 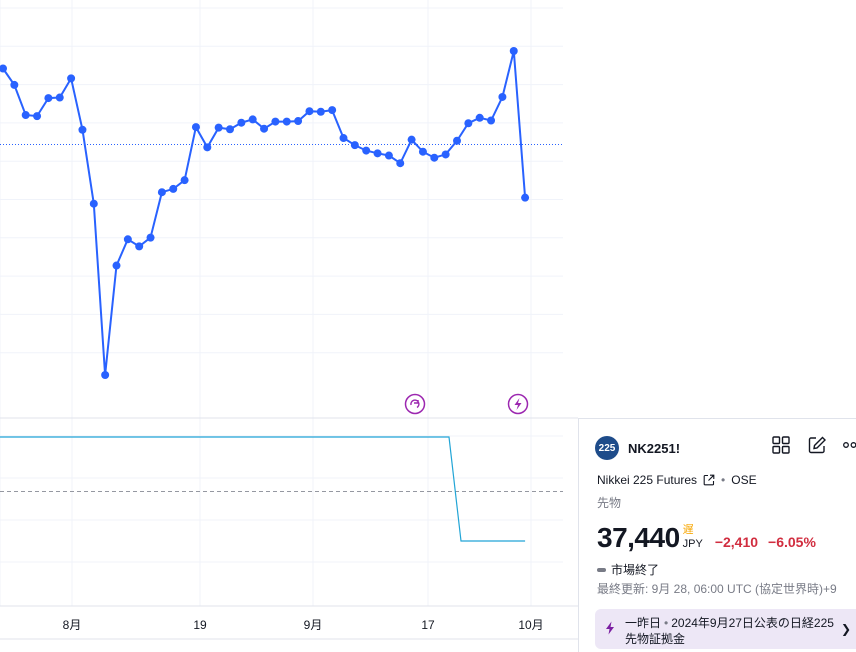 I want to click on last-price: 37,440, so click(x=638, y=537).